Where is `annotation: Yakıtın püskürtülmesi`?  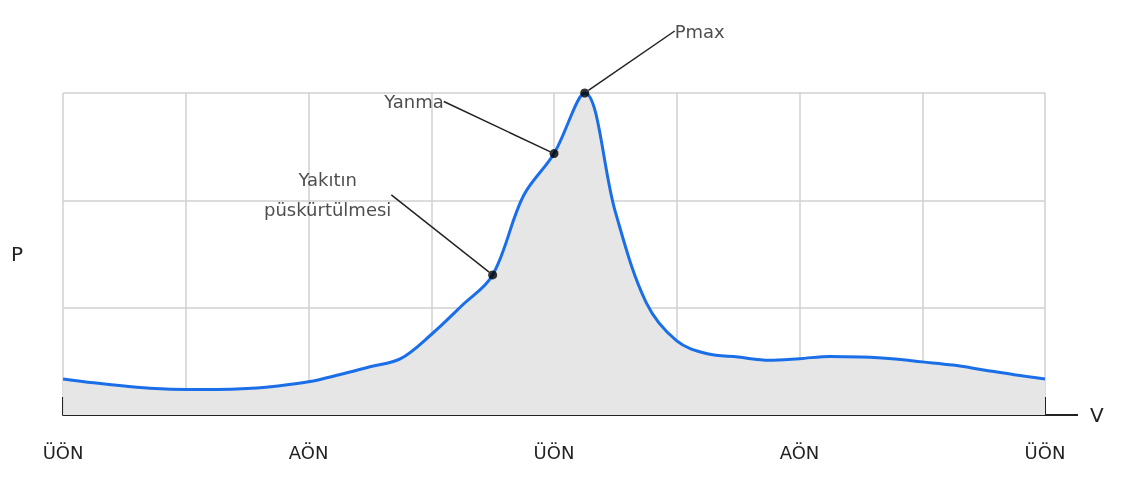
annotation: Yakıtın püskürtülmesi is located at coordinates (327, 195).